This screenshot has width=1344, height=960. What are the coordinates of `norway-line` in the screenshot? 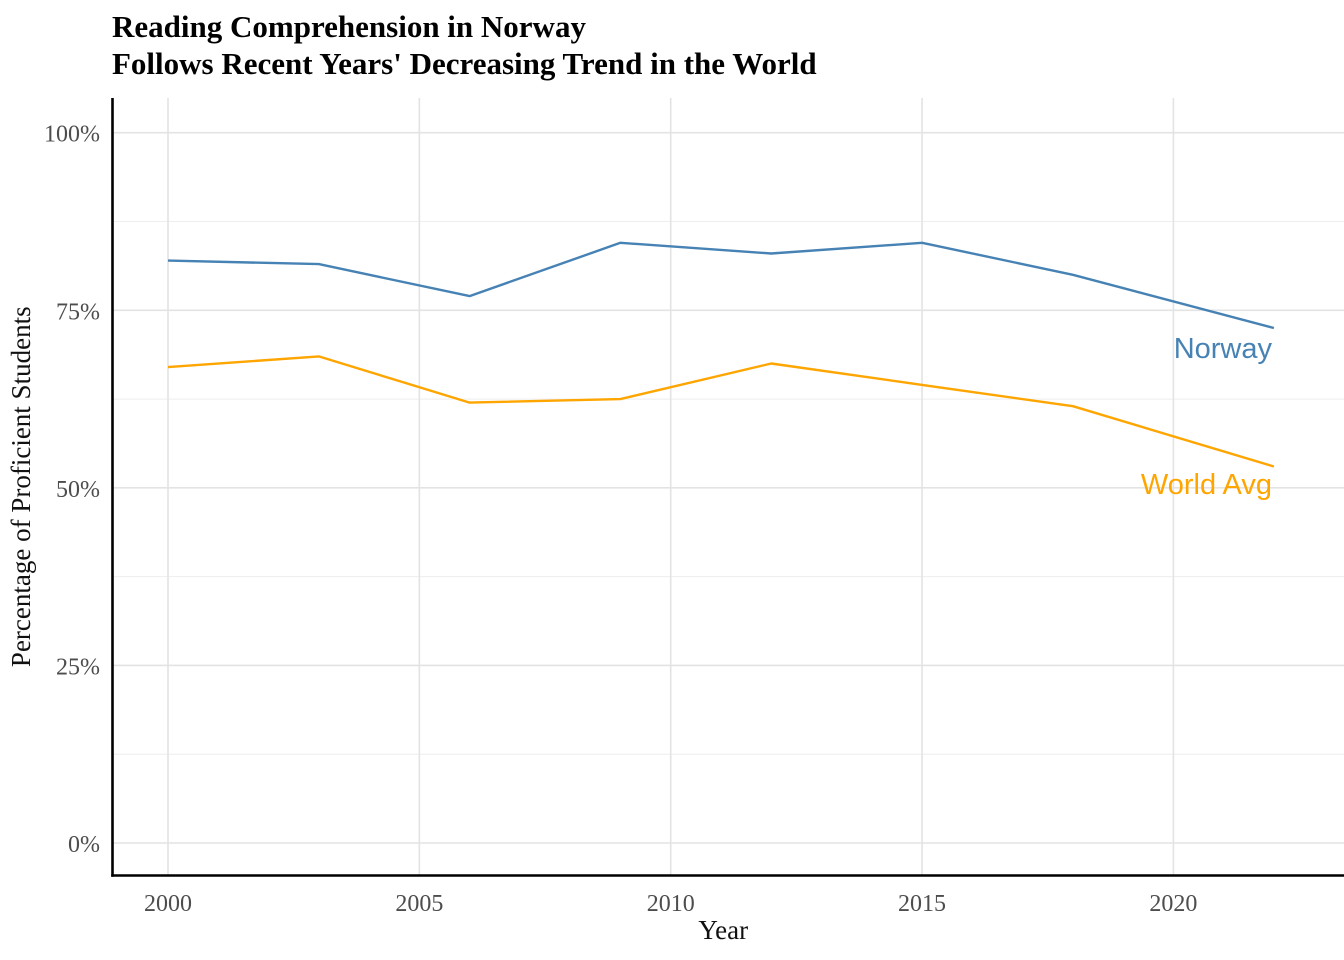 It's located at (721, 285).